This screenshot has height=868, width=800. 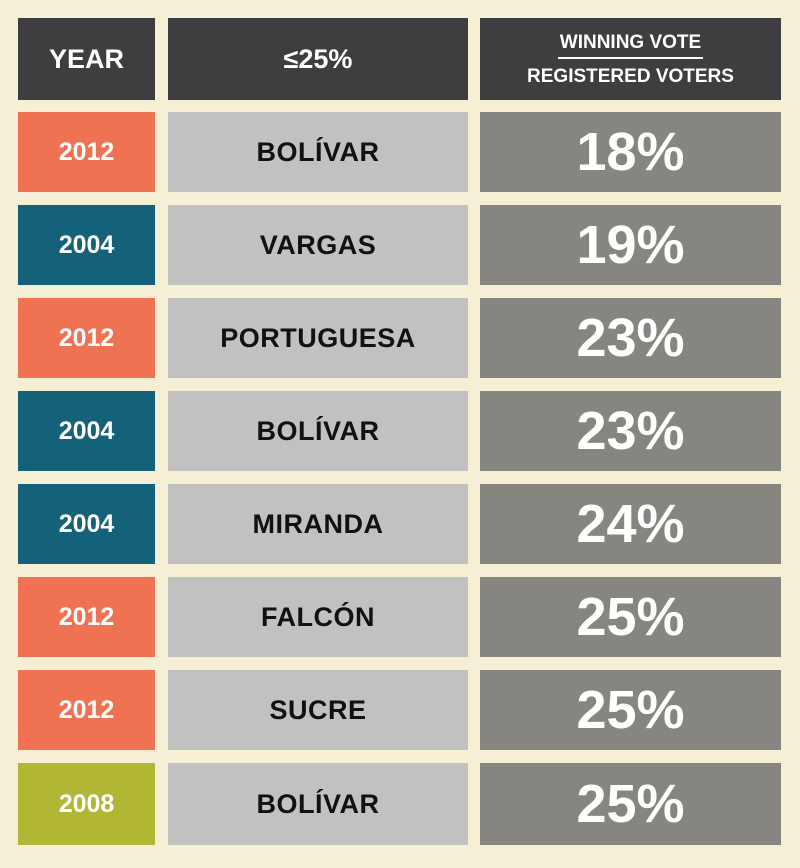 What do you see at coordinates (318, 524) in the screenshot?
I see `state-cell: MIRANDA` at bounding box center [318, 524].